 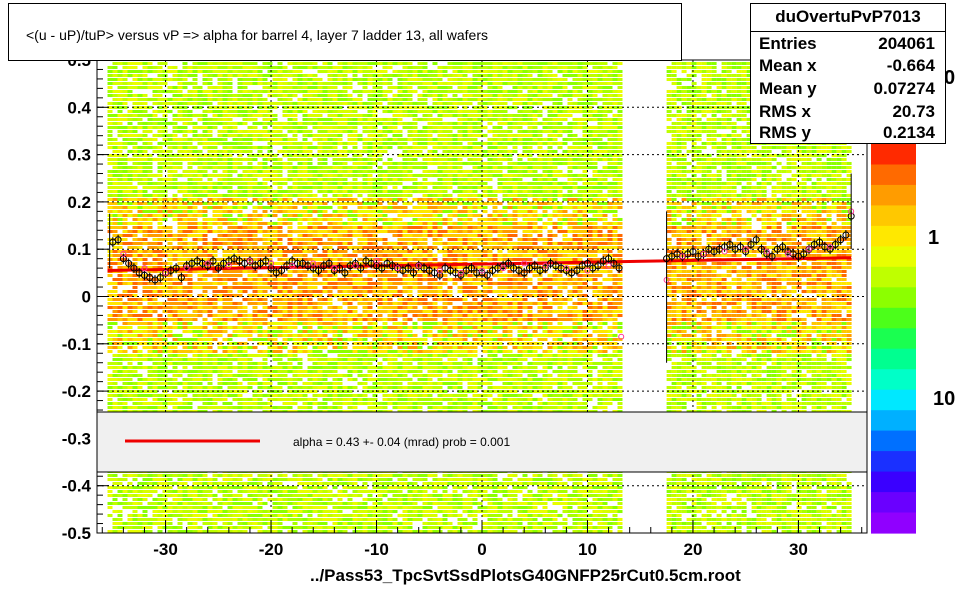 I want to click on y-tick-label: -0.4, so click(x=77, y=486).